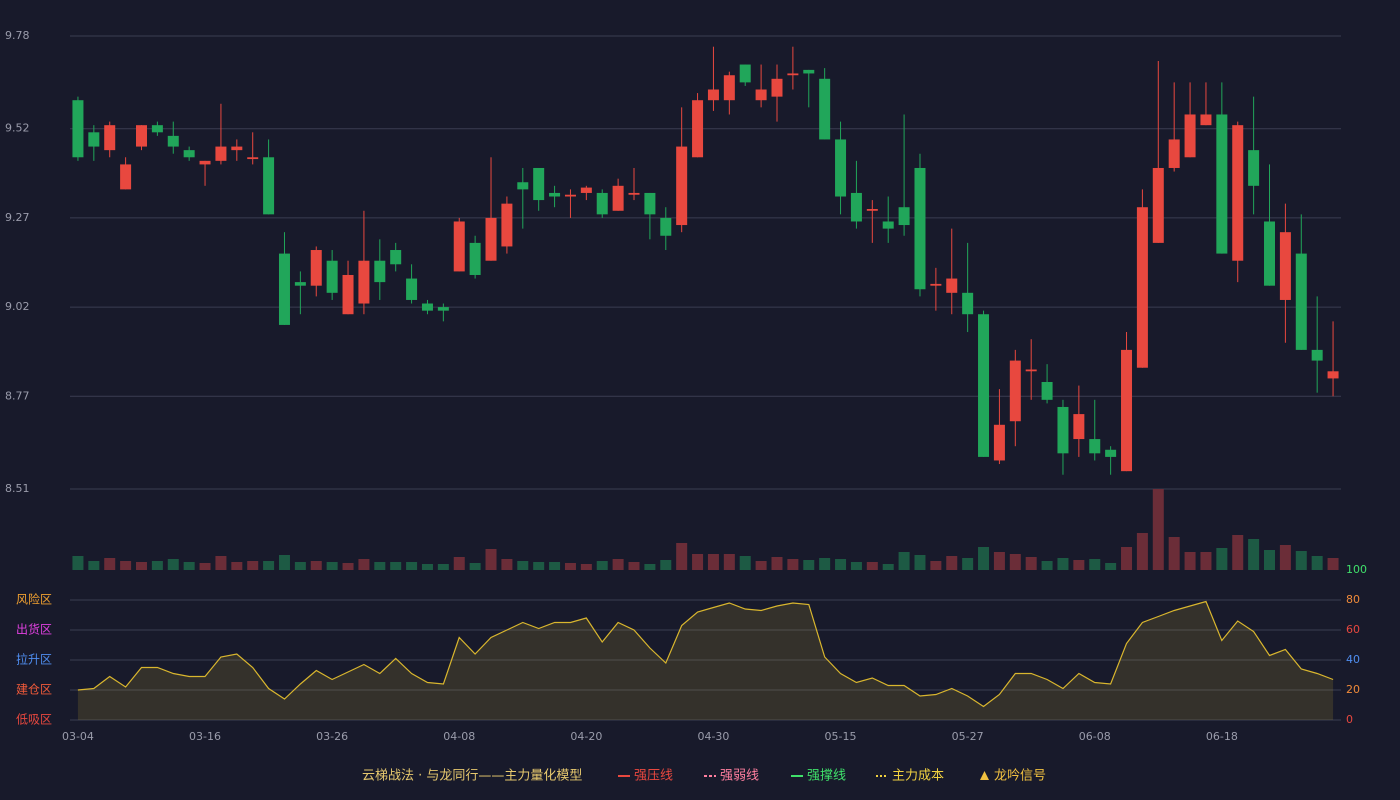 The image size is (1400, 800). What do you see at coordinates (34, 720) in the screenshot?
I see `zone-label: 低吸区` at bounding box center [34, 720].